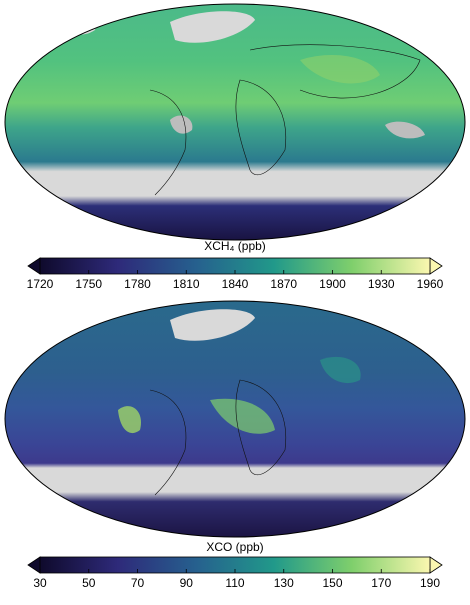  I want to click on colorbar-tick-label: 110, so click(234, 583).